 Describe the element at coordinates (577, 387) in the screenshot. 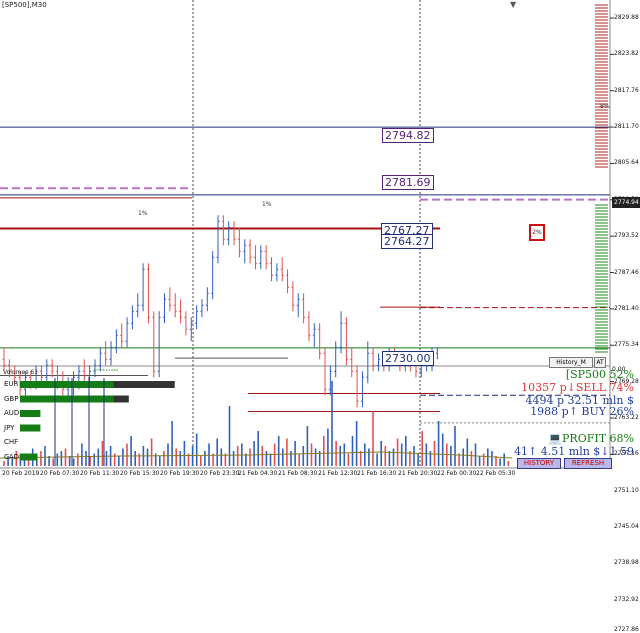

I see `panel-sell: 10357 p↓SELL 74%` at that location.